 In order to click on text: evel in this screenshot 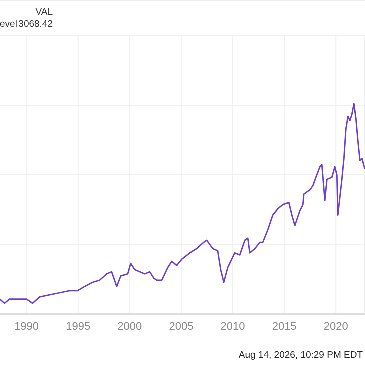, I will do `click(9, 24)`.